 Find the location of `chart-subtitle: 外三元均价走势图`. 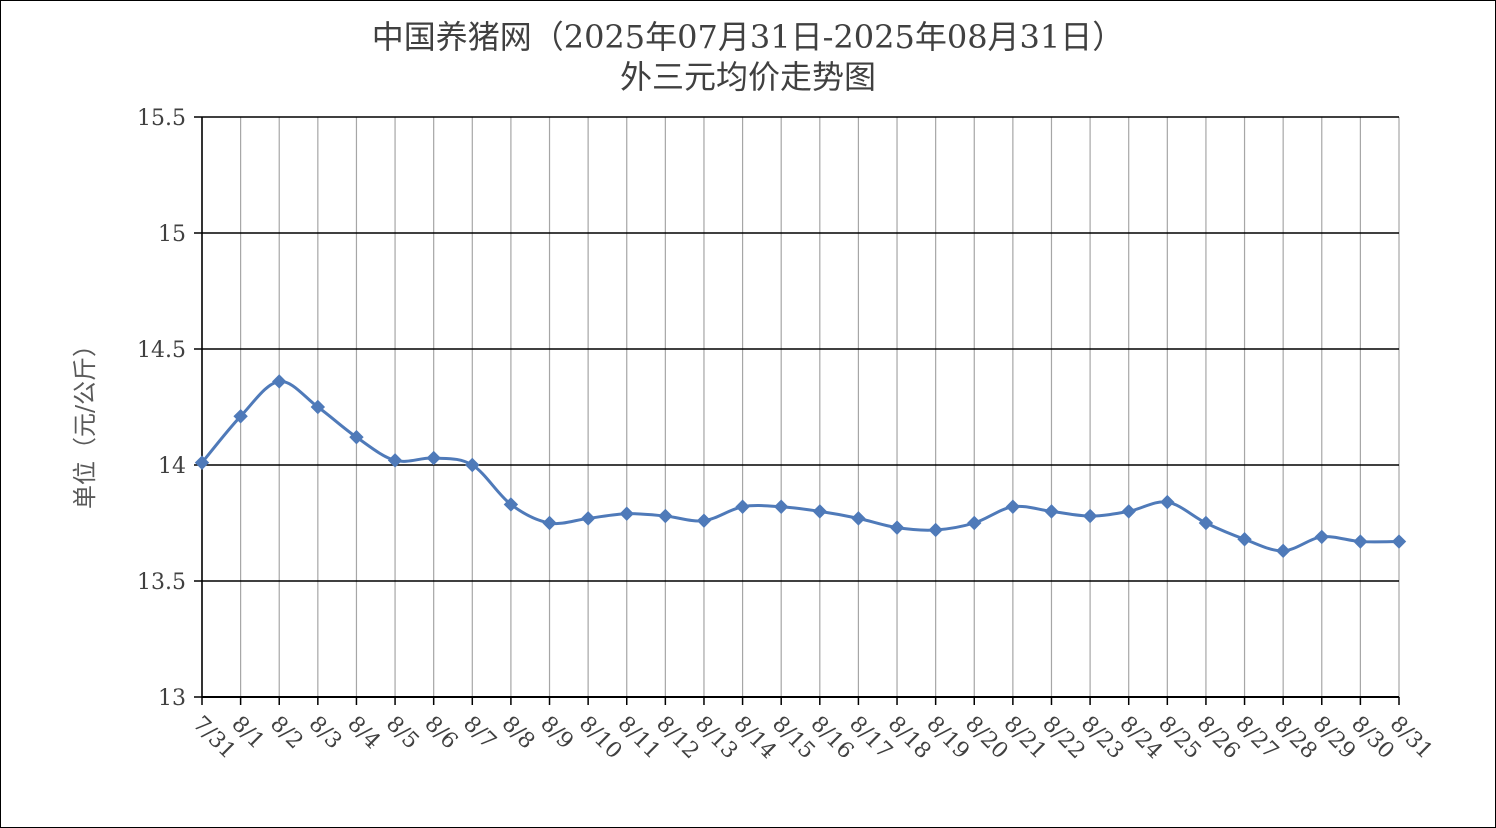

chart-subtitle: 外三元均价走势图 is located at coordinates (748, 77).